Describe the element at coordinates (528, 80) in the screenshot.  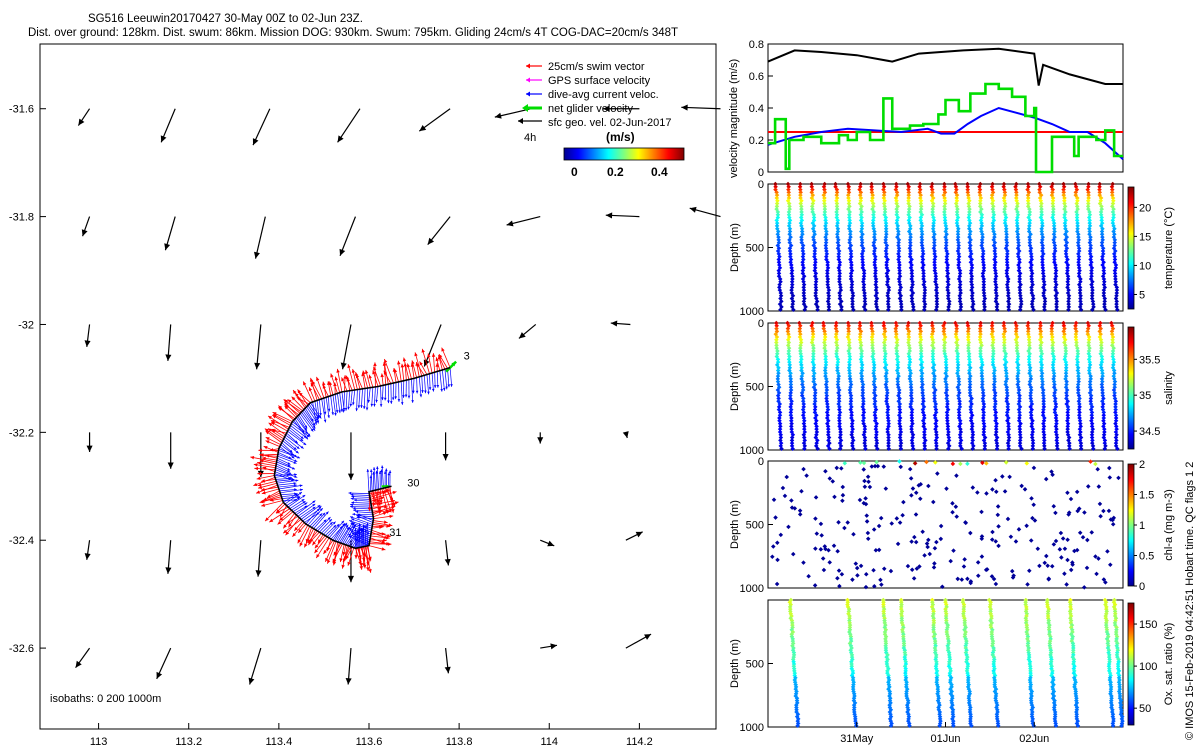
I see `legend-gps-head` at that location.